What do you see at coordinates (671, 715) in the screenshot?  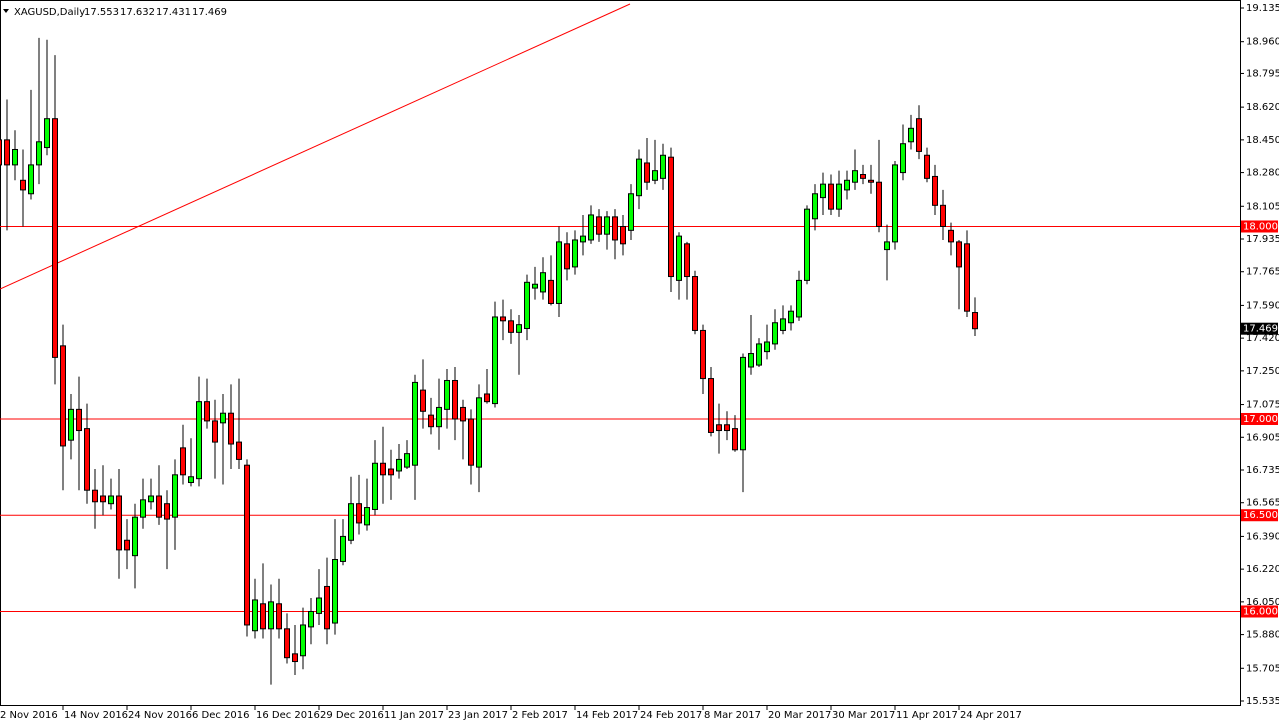 I see `x-tick-label: 24 Feb 2017` at bounding box center [671, 715].